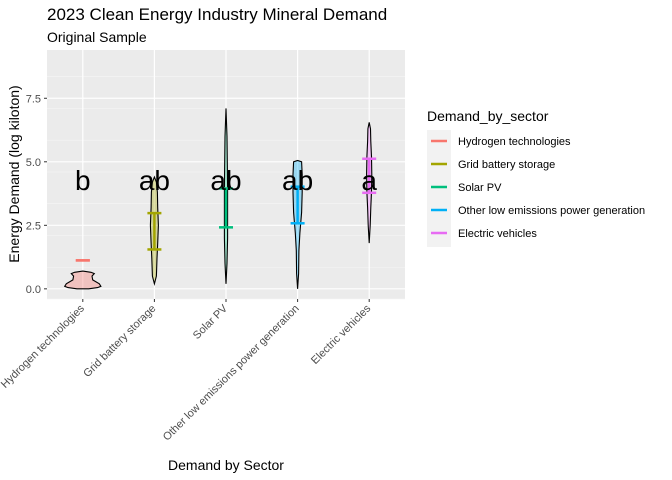 The image size is (672, 480). I want to click on x-tick-label: Electric vehicles, so click(341, 334).